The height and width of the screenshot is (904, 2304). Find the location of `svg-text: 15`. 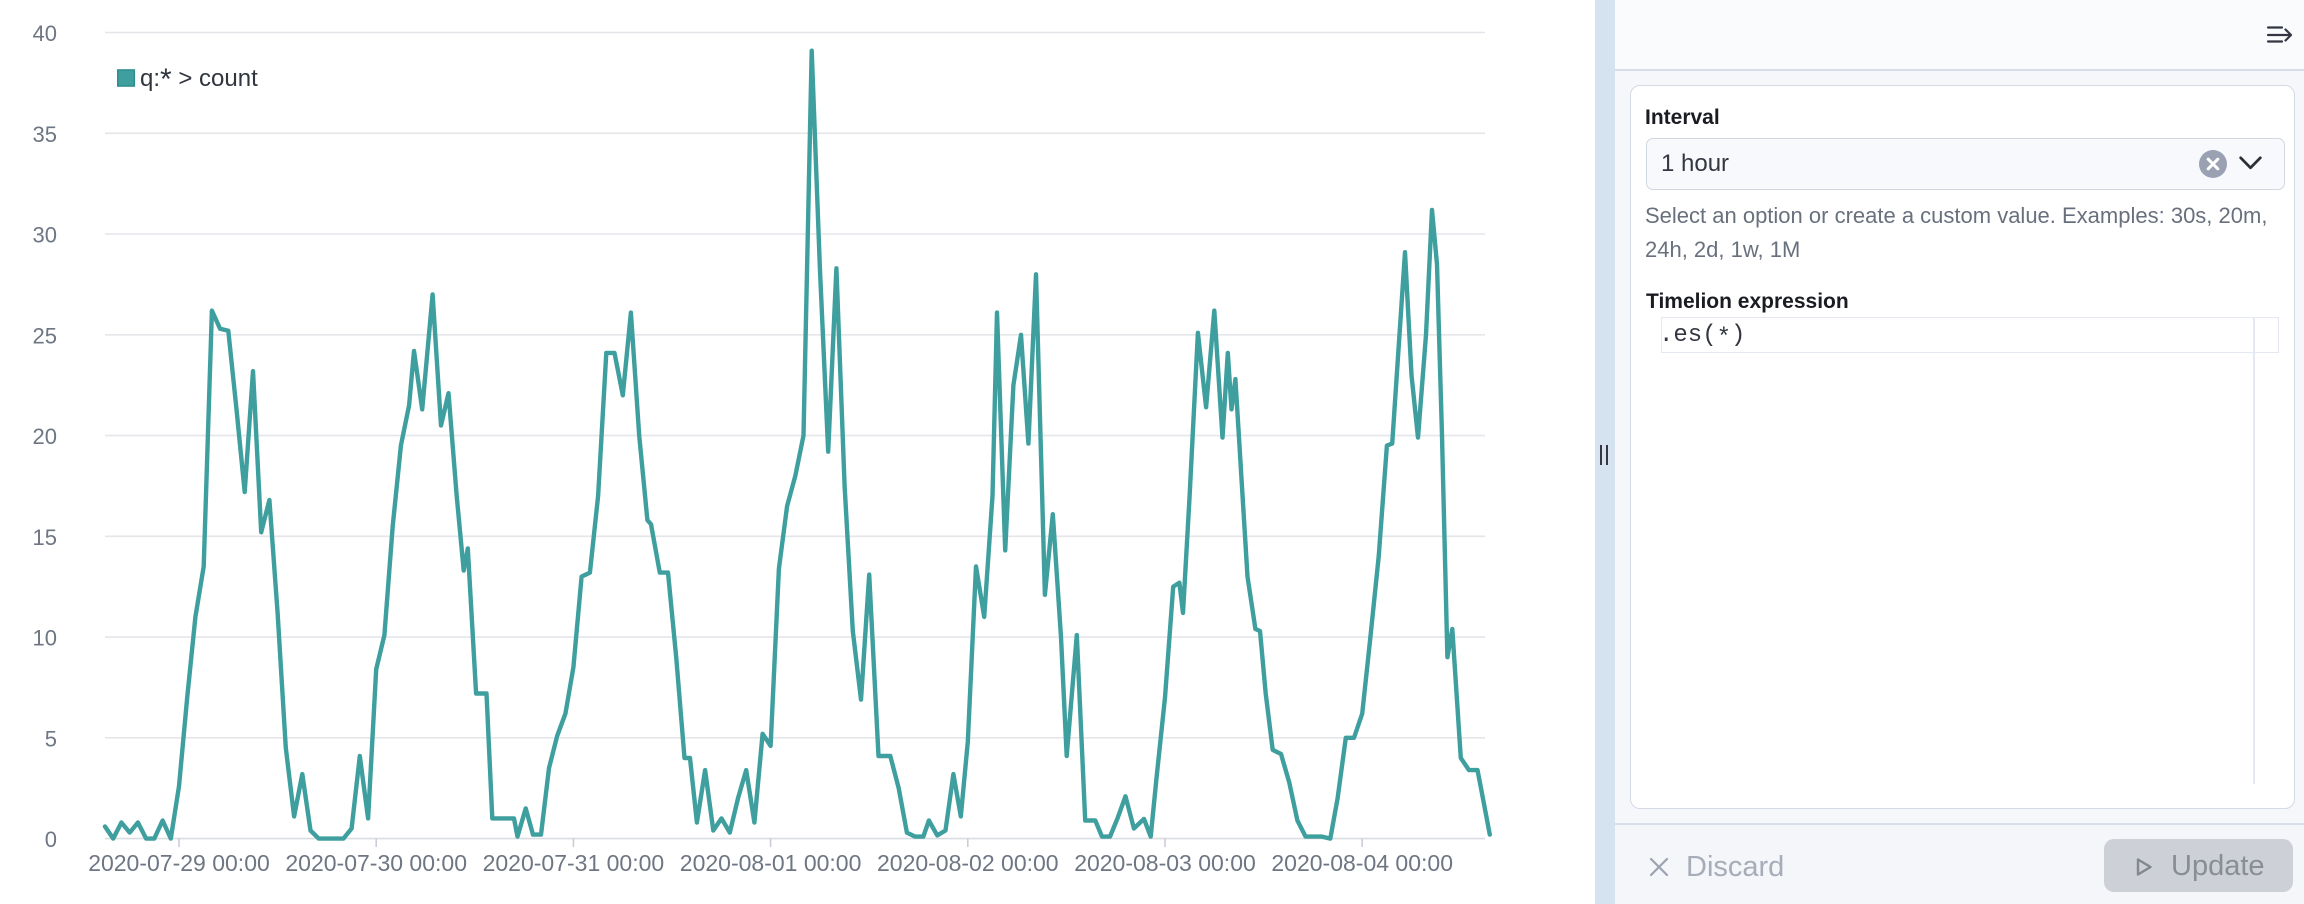

svg-text: 15 is located at coordinates (45, 537).